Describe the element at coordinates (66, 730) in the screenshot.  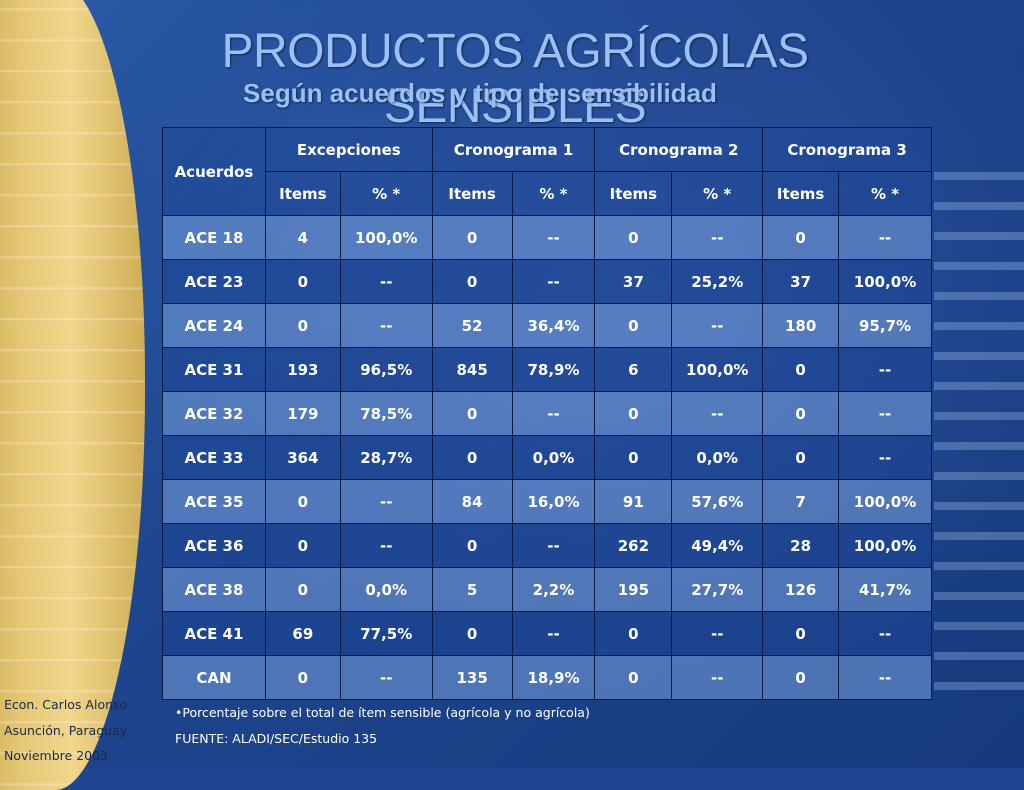
I see `author-place: Asunción, Paraguay` at that location.